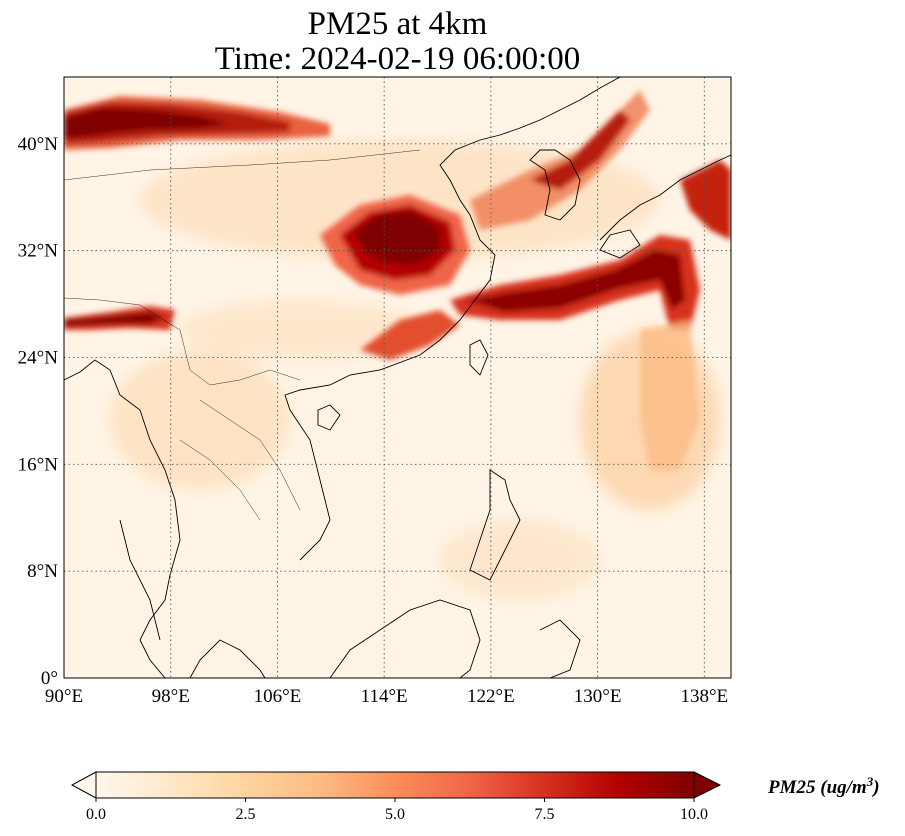 This screenshot has height=836, width=905. What do you see at coordinates (278, 696) in the screenshot?
I see `lon-tick-label: 106°E` at bounding box center [278, 696].